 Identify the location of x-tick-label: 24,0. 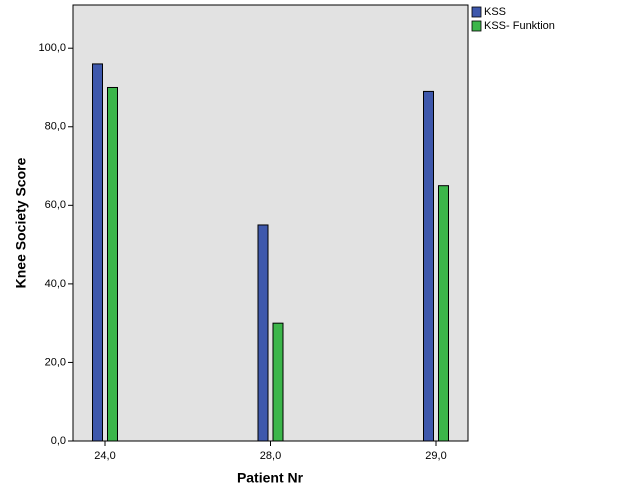
(104, 456).